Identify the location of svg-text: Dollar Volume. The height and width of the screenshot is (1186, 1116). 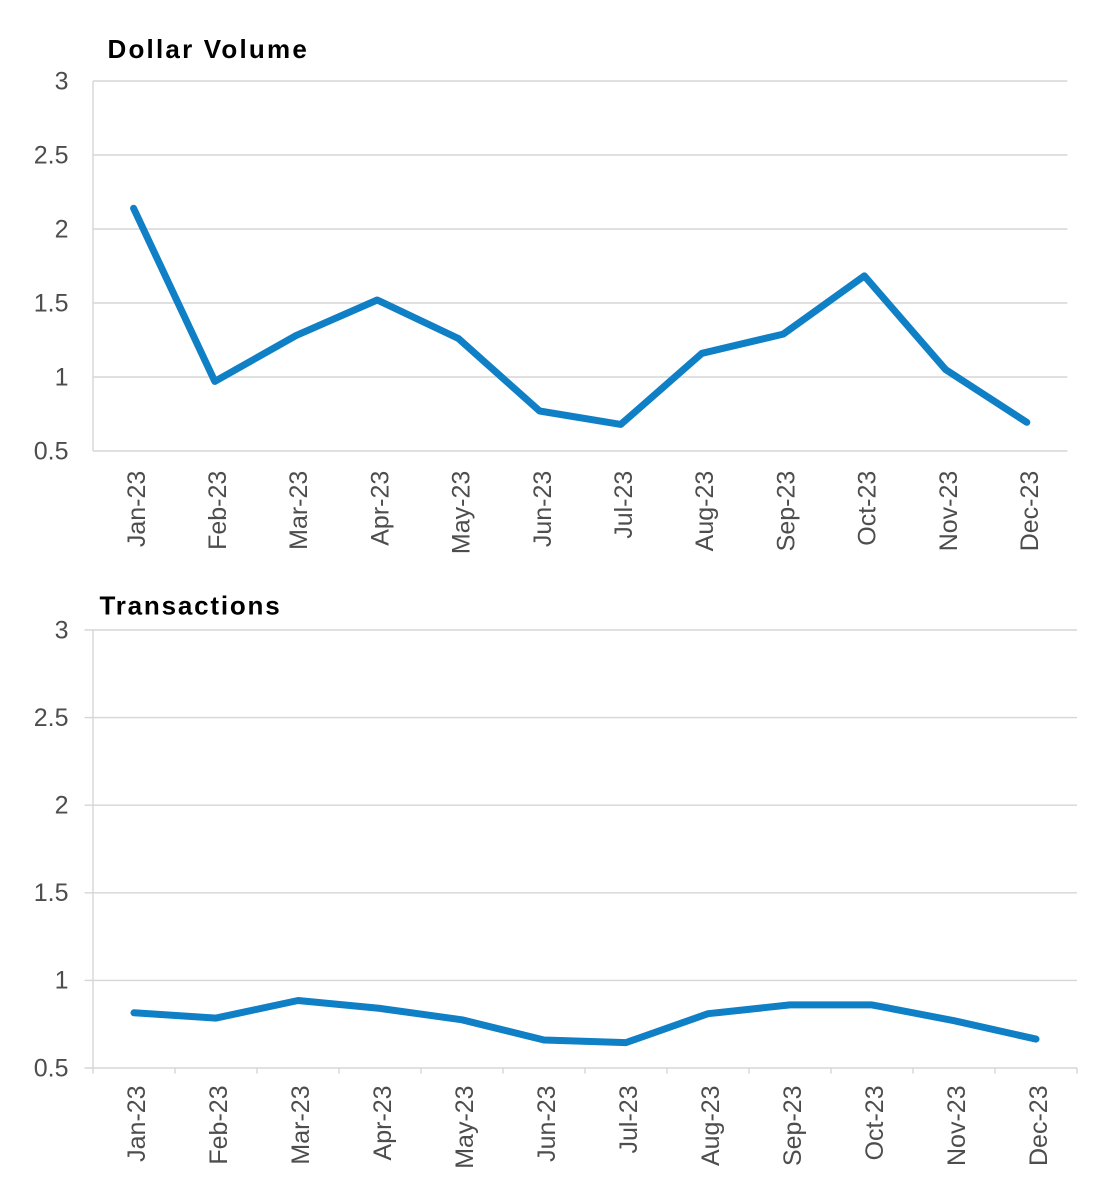
(209, 49).